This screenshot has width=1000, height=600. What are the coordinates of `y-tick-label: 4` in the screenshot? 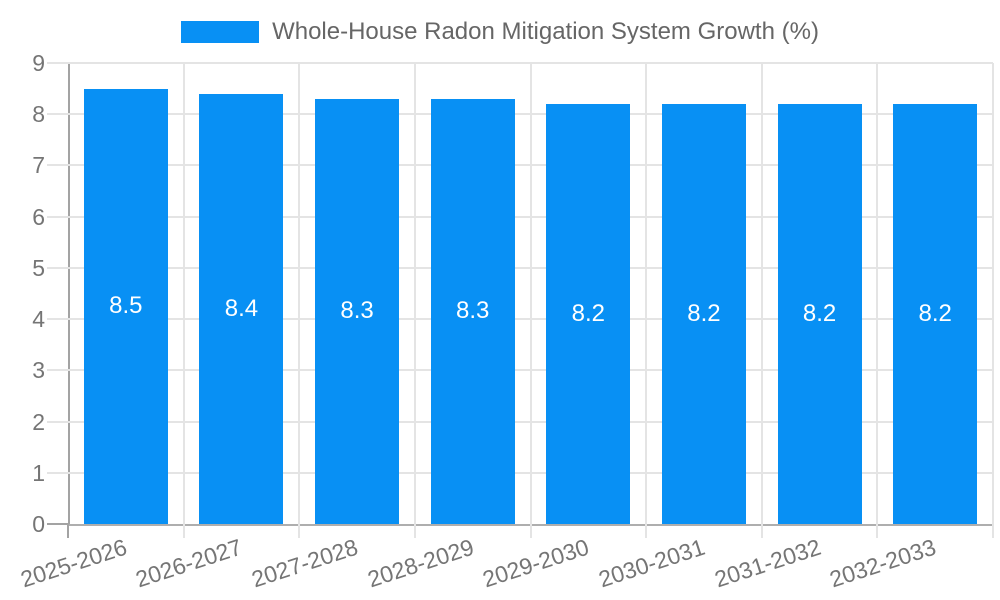 It's located at (38, 319).